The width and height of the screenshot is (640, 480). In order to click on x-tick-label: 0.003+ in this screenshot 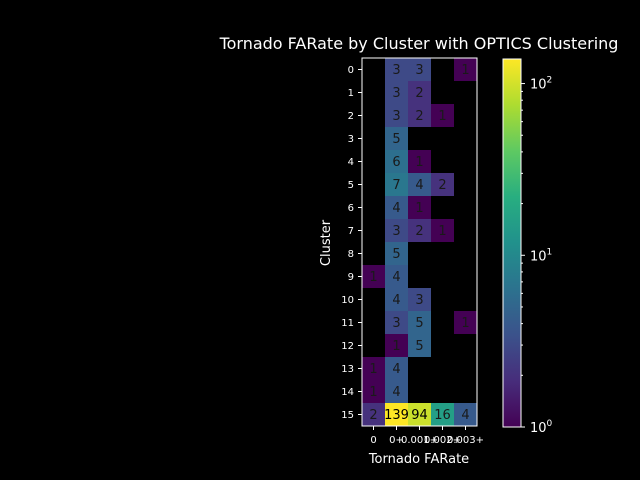, I will do `click(465, 440)`.